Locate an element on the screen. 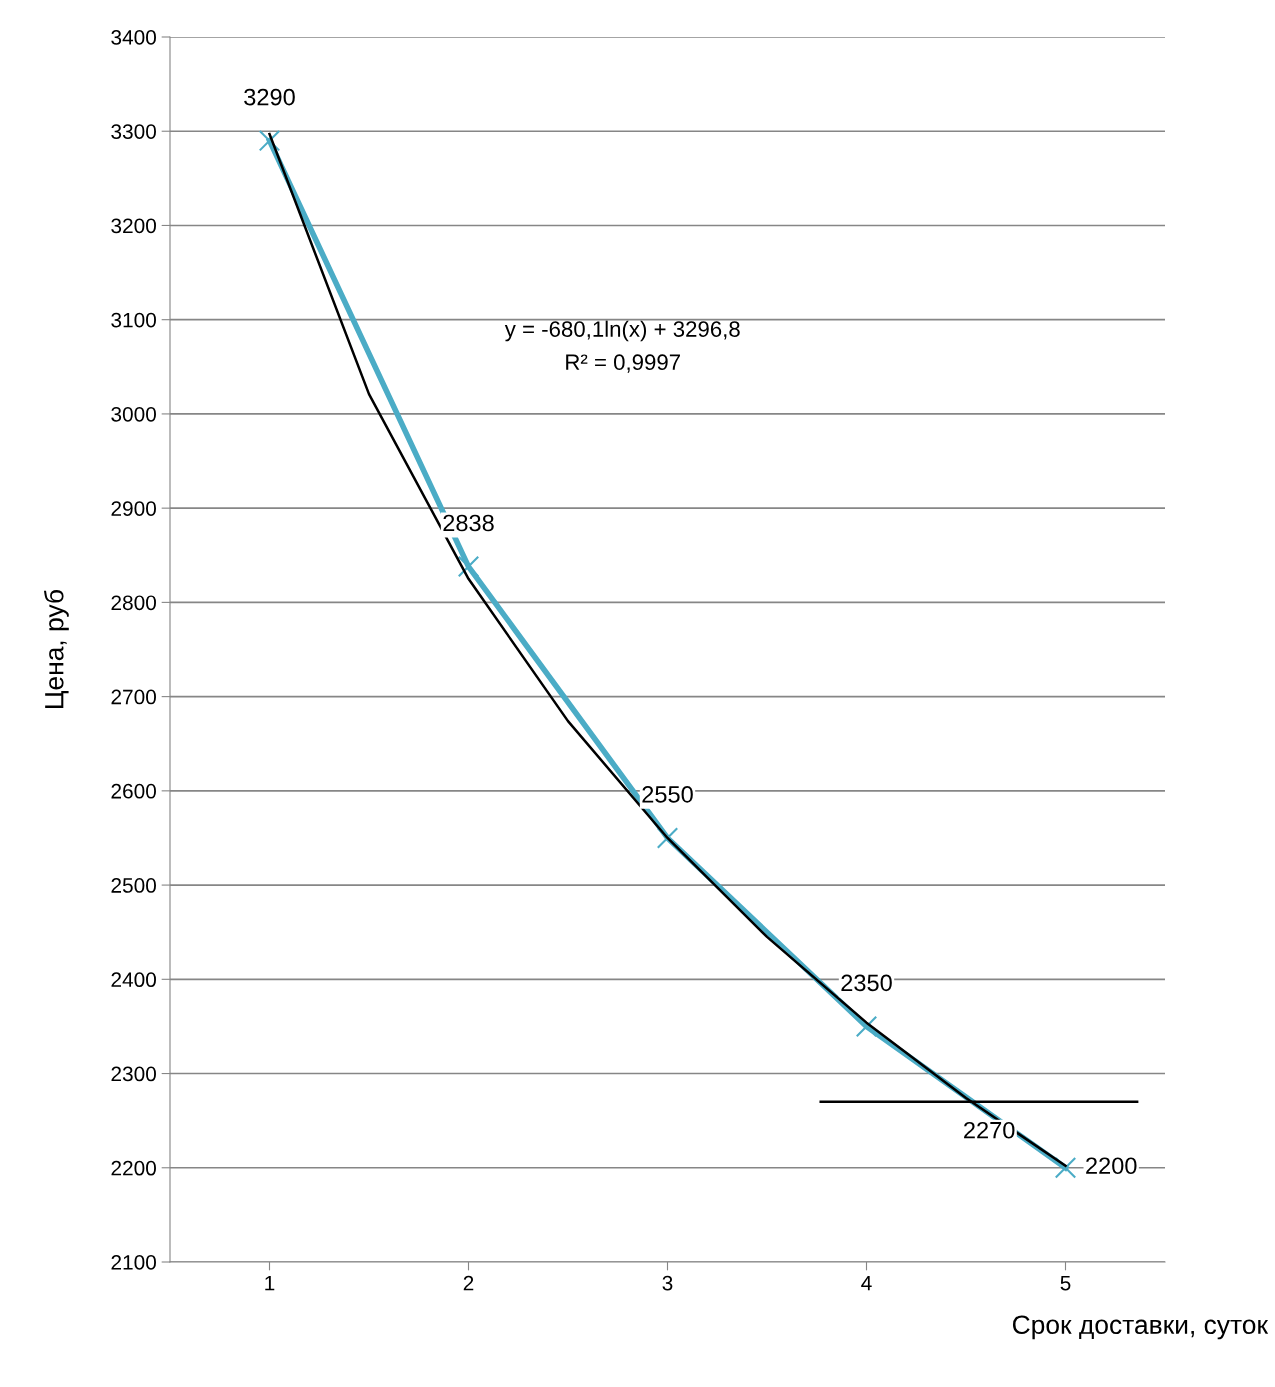 Image resolution: width=1275 pixels, height=1387 pixels. y-tick-label: 2600 is located at coordinates (133, 791).